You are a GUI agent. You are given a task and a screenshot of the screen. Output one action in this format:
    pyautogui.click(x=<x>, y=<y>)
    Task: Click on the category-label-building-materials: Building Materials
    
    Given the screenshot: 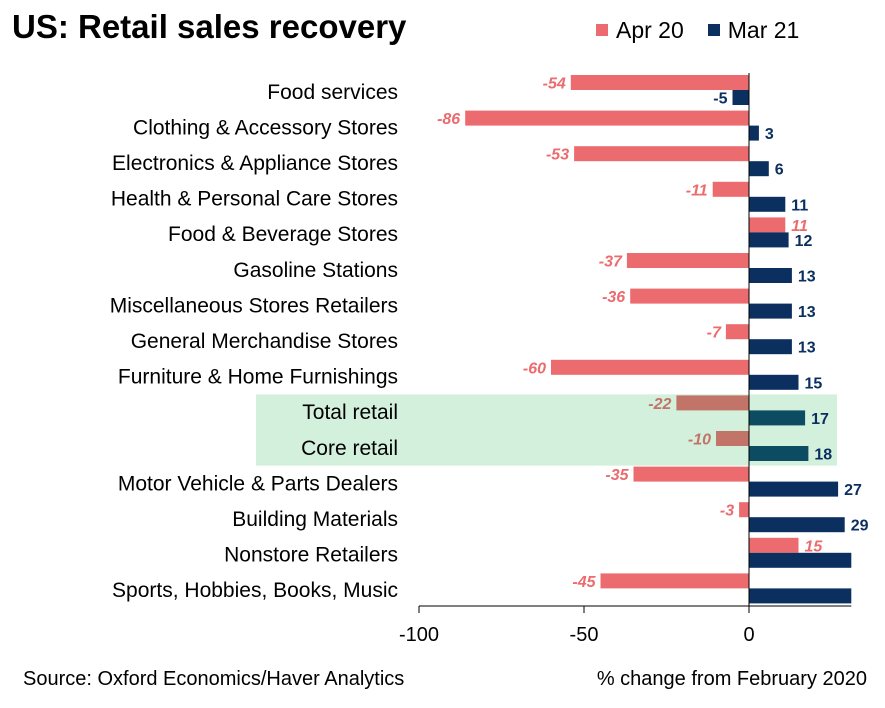 What is the action you would take?
    pyautogui.click(x=315, y=519)
    